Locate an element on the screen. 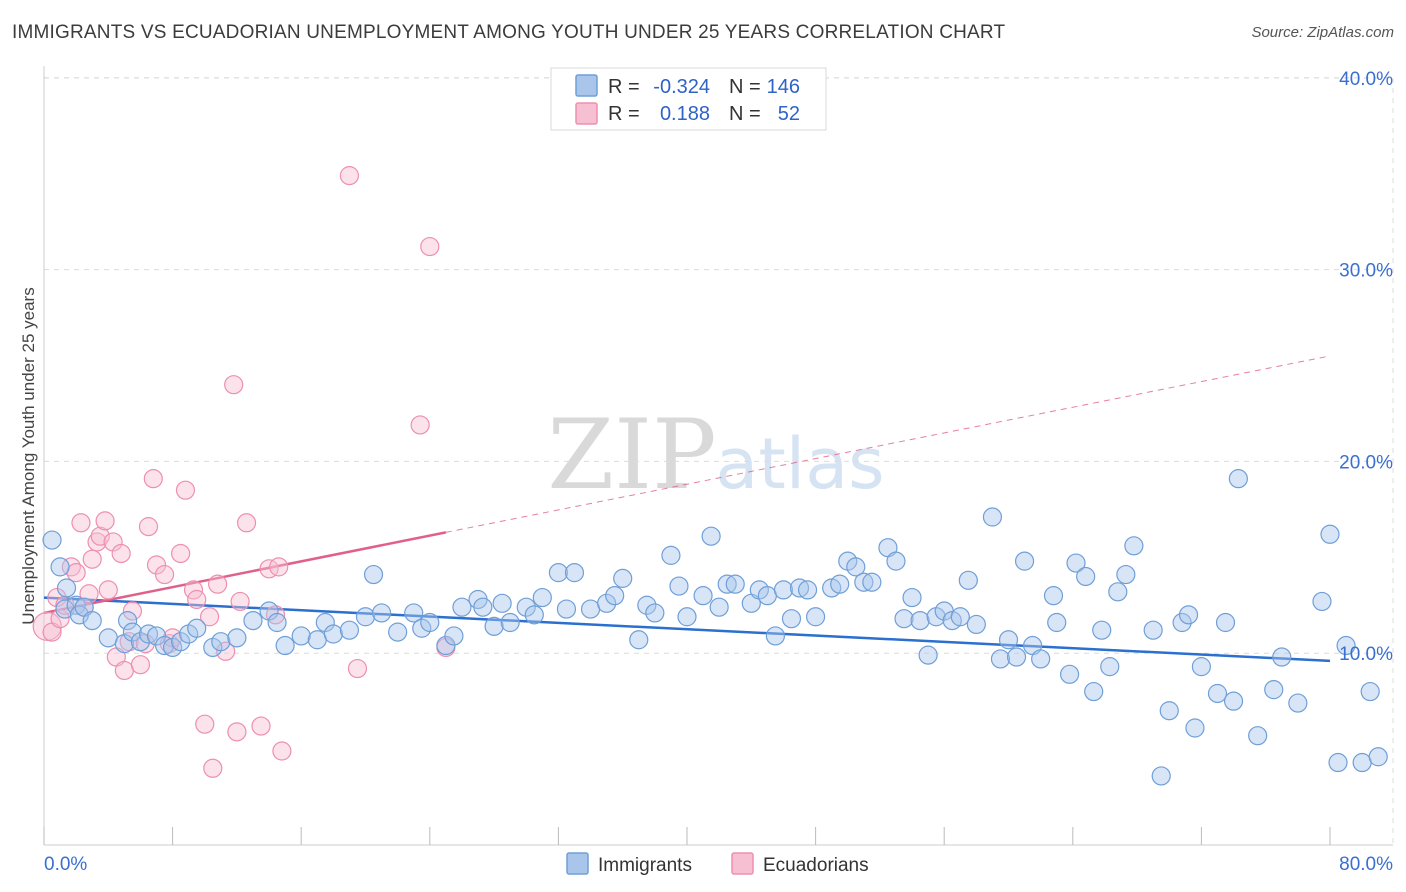 The image size is (1406, 892). y-tick-label-0: 10.0% is located at coordinates (1366, 654).